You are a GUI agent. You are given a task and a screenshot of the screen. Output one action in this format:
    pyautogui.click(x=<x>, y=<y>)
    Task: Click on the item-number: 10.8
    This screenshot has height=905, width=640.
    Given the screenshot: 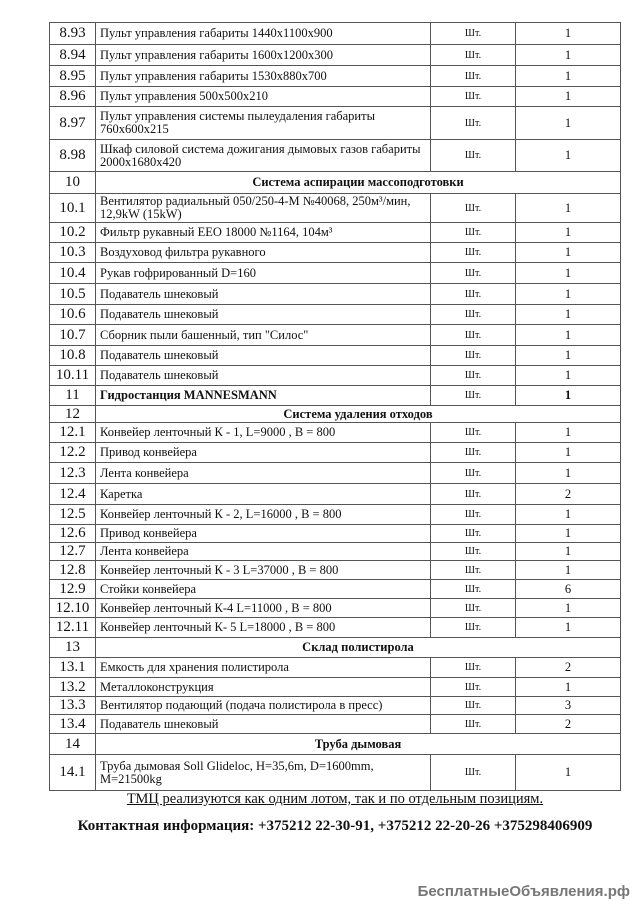 What is the action you would take?
    pyautogui.click(x=72, y=355)
    